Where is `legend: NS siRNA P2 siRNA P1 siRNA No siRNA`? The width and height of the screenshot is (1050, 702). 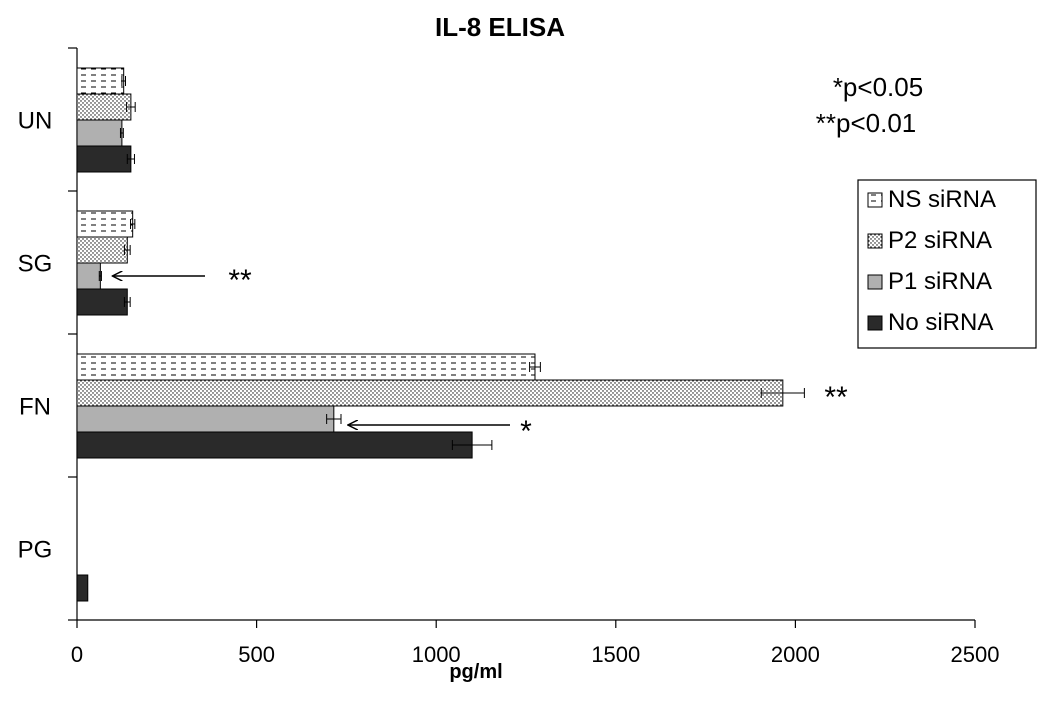 legend: NS siRNA P2 siRNA P1 siRNA No siRNA is located at coordinates (947, 264).